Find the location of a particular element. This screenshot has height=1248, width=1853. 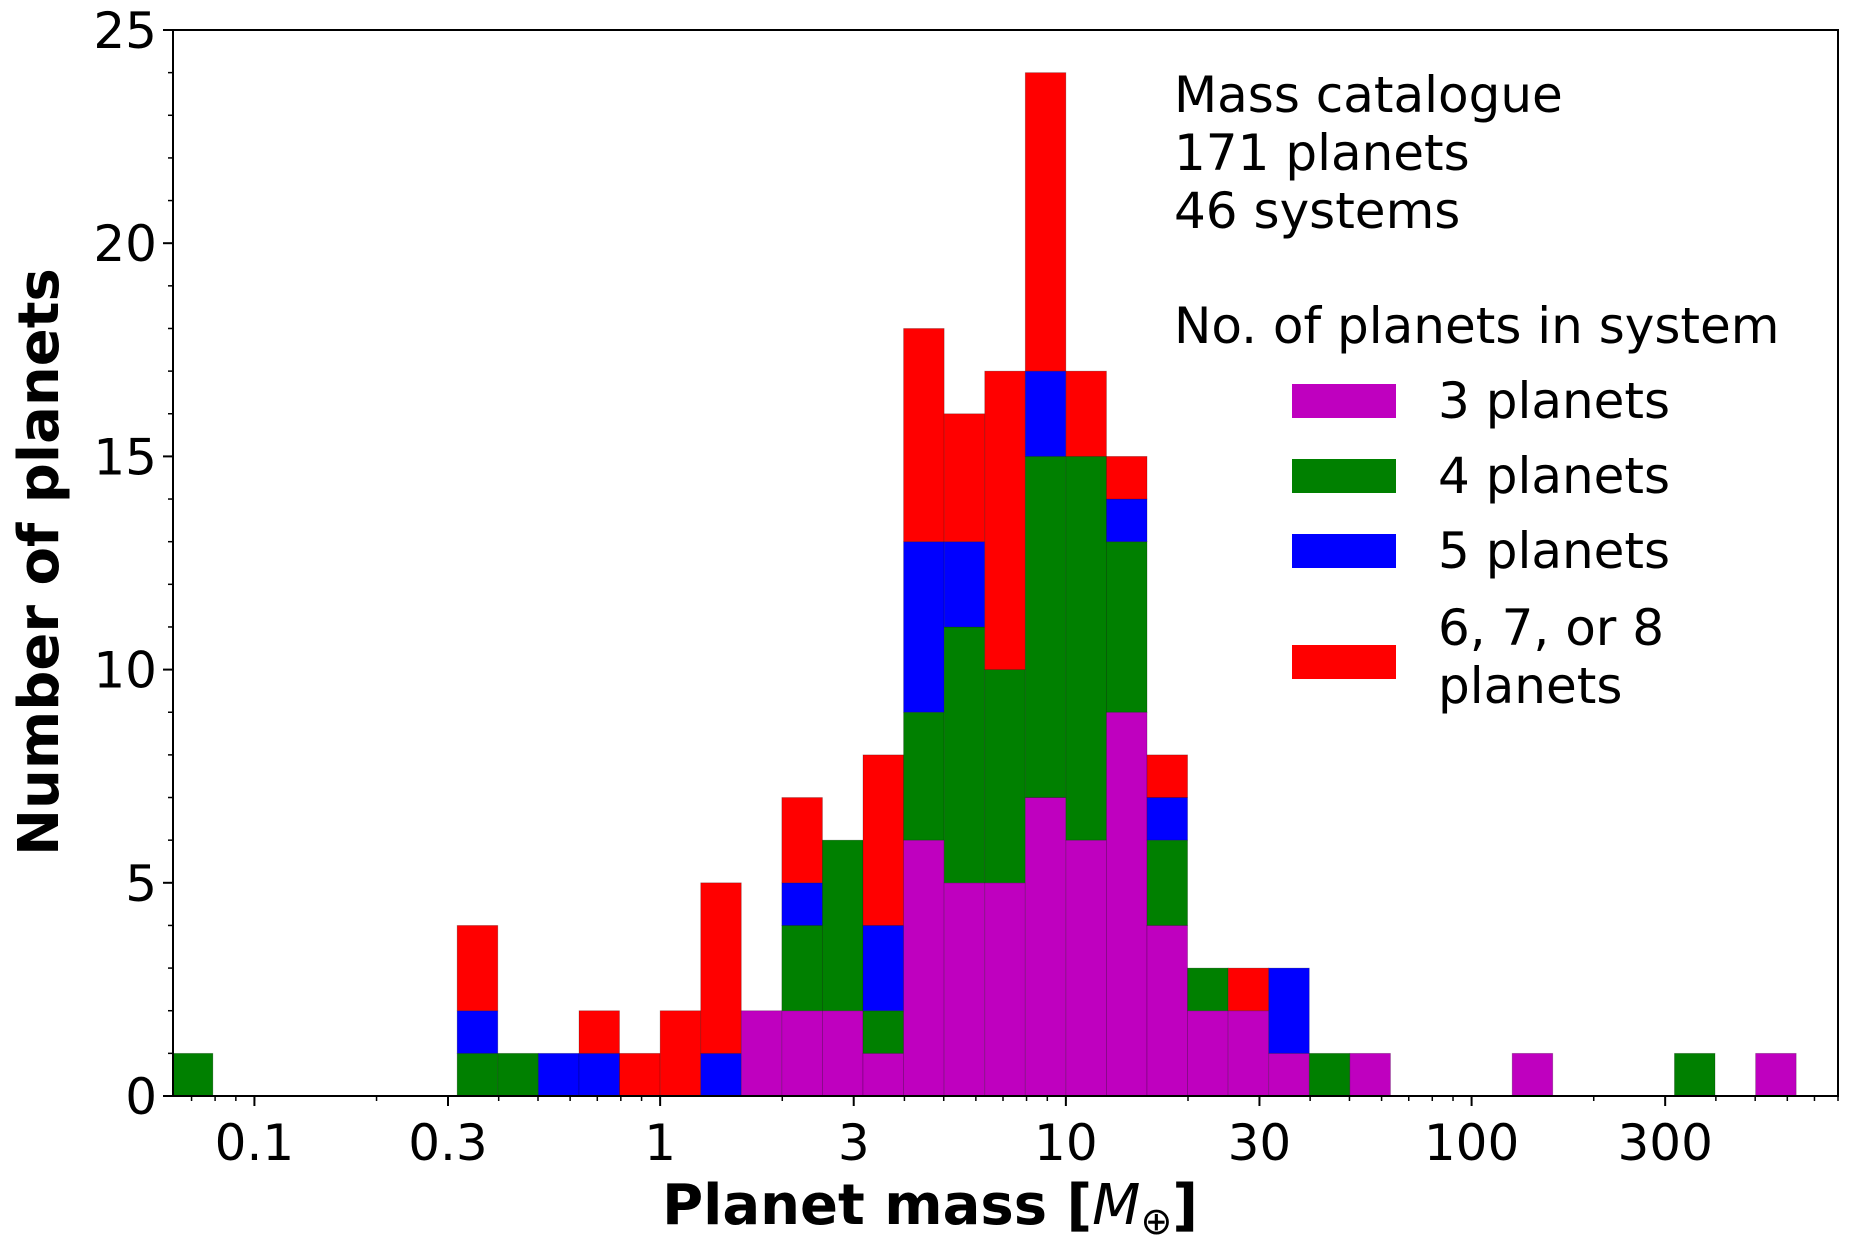

legend-swatch-4-planets is located at coordinates (1344, 476).